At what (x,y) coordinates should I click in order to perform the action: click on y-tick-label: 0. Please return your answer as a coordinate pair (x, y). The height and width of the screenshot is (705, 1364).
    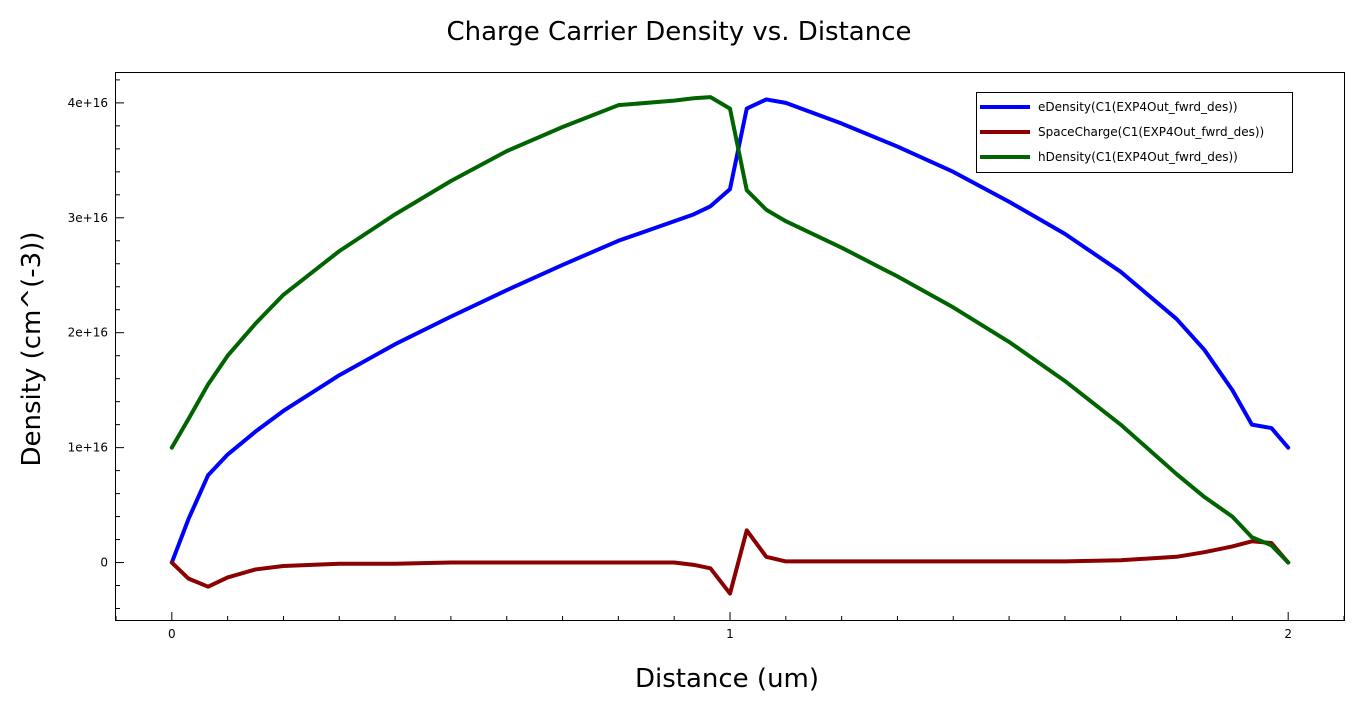
    Looking at the image, I should click on (104, 563).